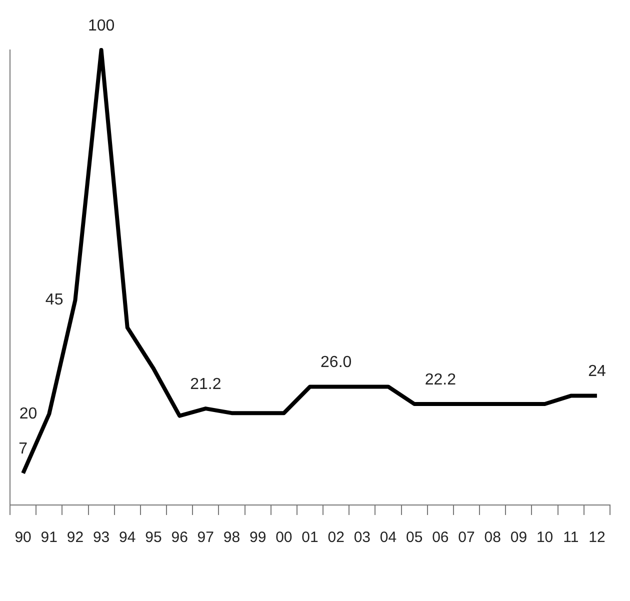 The image size is (630, 601). Describe the element at coordinates (466, 537) in the screenshot. I see `x-tick-label: 07` at that location.